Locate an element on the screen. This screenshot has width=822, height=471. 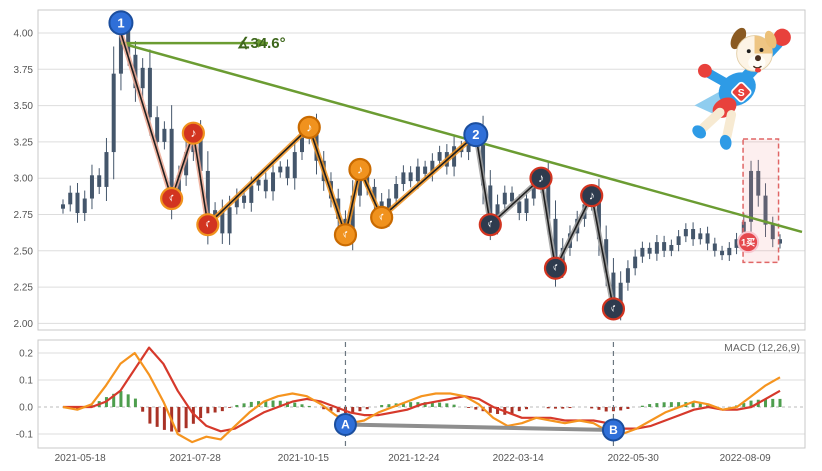
buy-signal-badge: 1买 is located at coordinates (748, 242).